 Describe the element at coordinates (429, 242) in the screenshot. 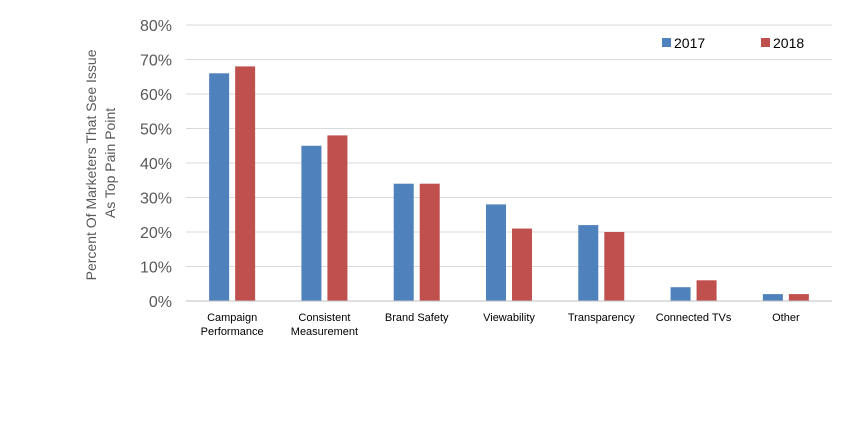

I see `bar-2018-brand-safety` at that location.